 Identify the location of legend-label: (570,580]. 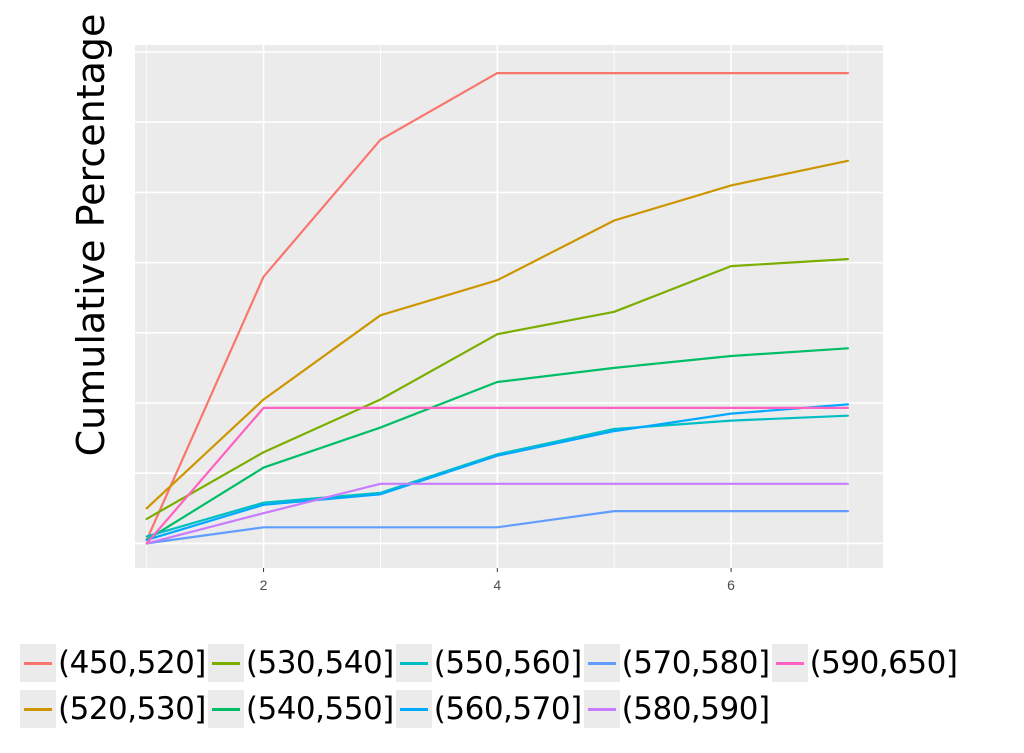
(695, 663).